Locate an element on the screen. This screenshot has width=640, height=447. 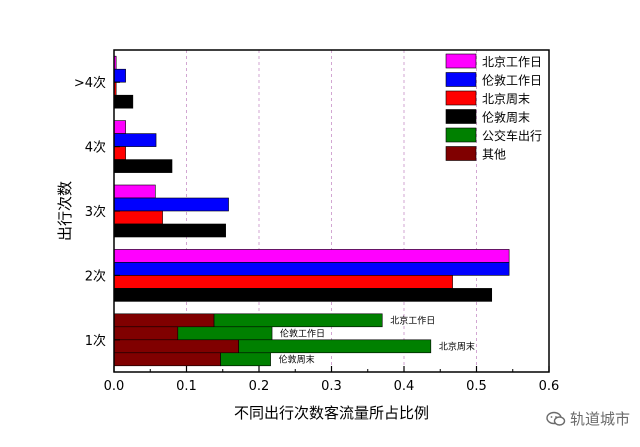
bar-1ci-1-公交车出行 is located at coordinates (225, 333).